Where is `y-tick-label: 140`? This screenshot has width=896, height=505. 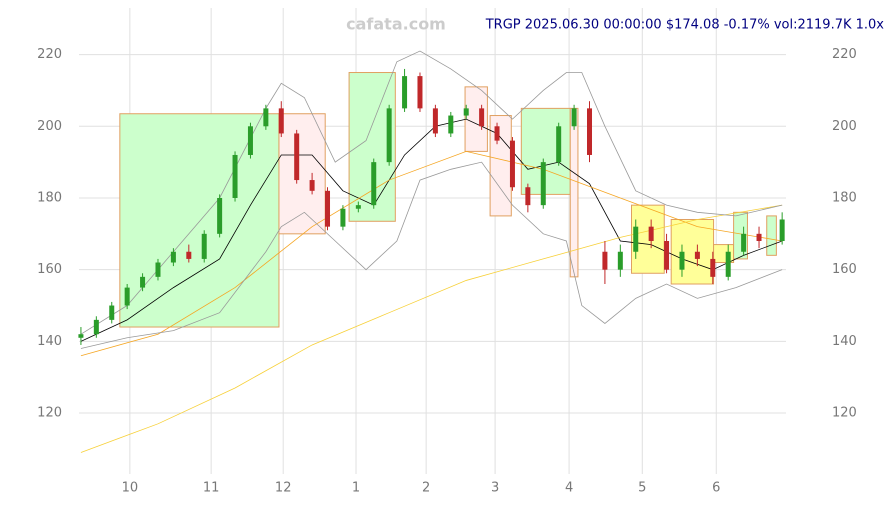 y-tick-label: 140 is located at coordinates (49, 341).